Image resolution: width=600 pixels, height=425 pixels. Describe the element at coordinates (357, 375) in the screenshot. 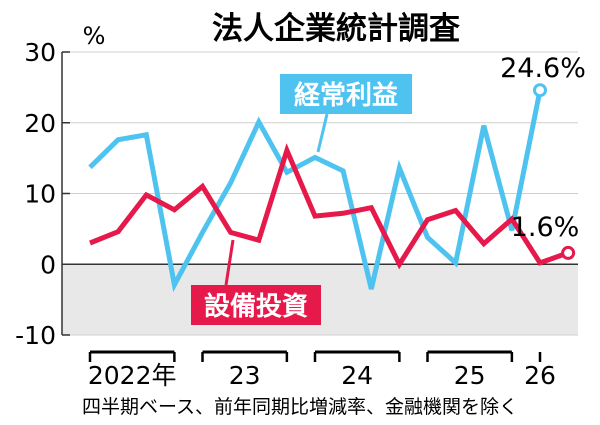

I see `x-group-label-2: 24` at that location.